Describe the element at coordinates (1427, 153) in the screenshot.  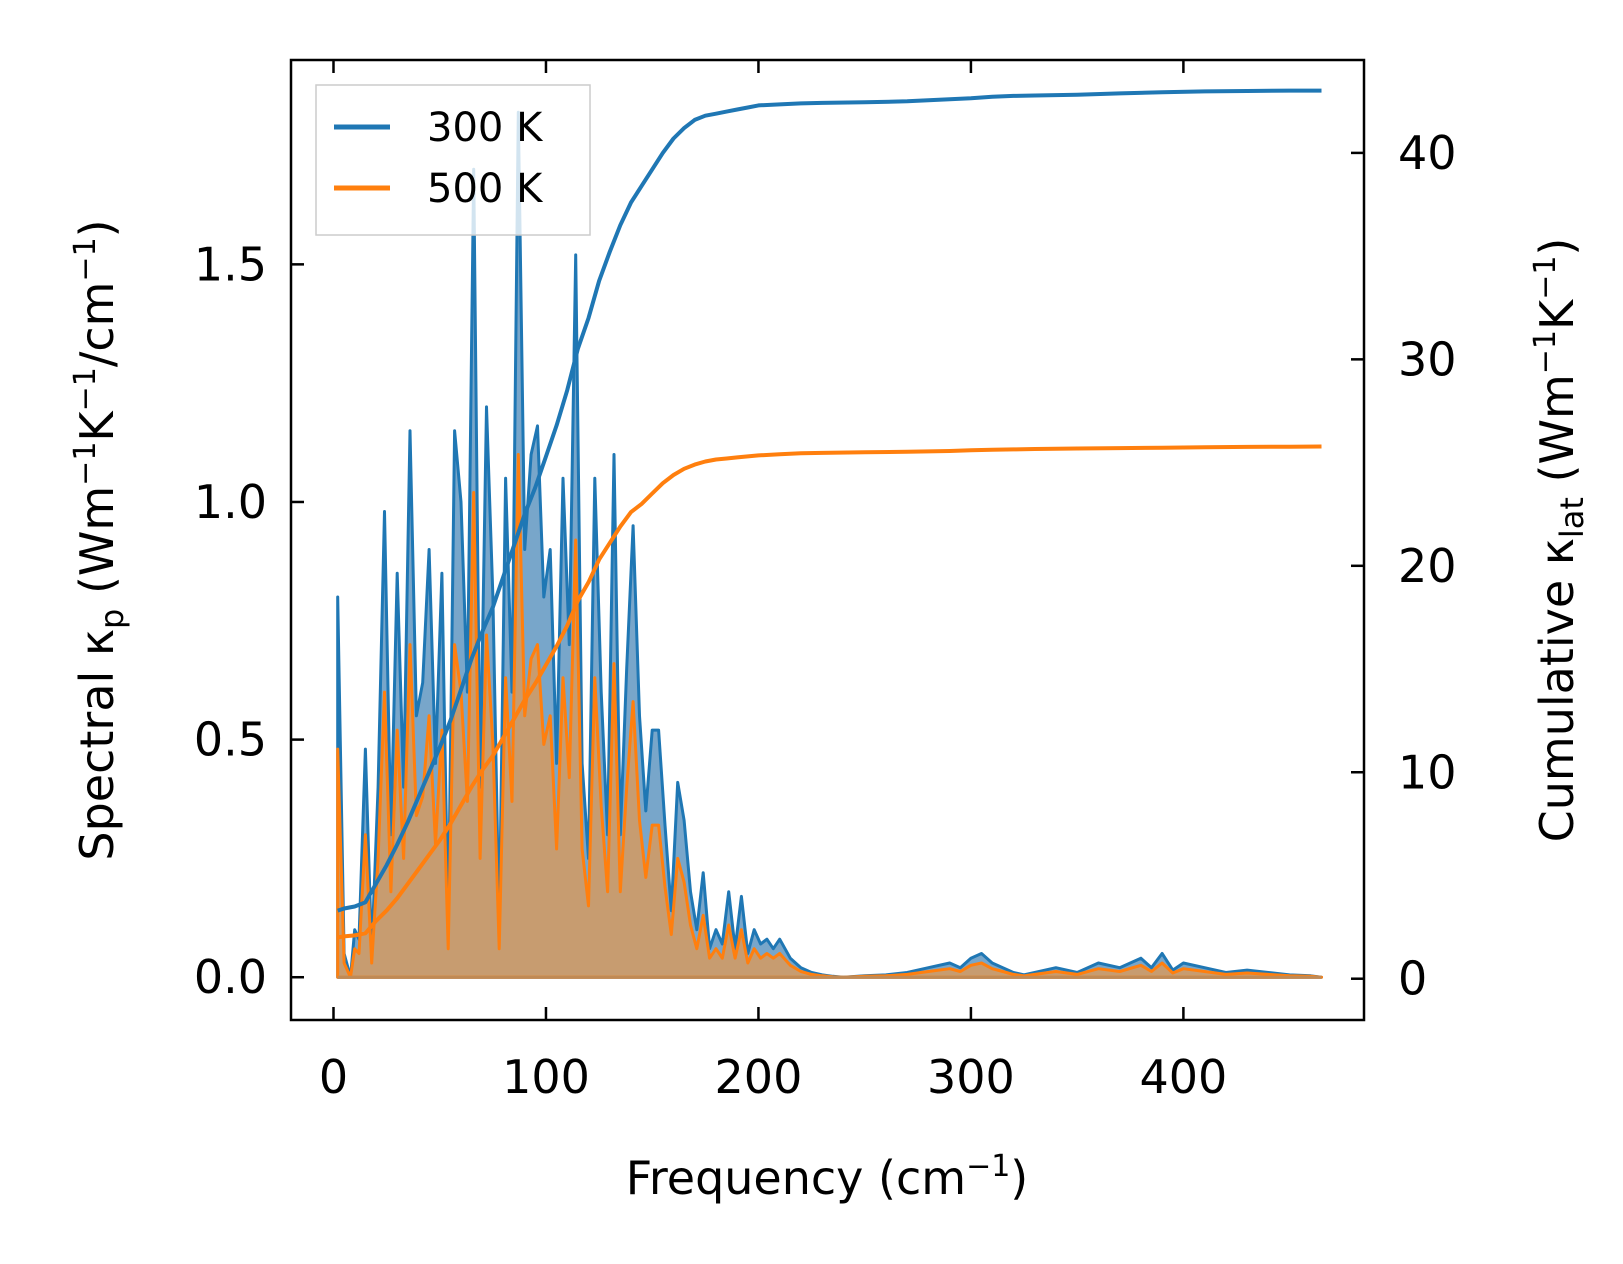
I see `y-right-tick-label: 40` at that location.